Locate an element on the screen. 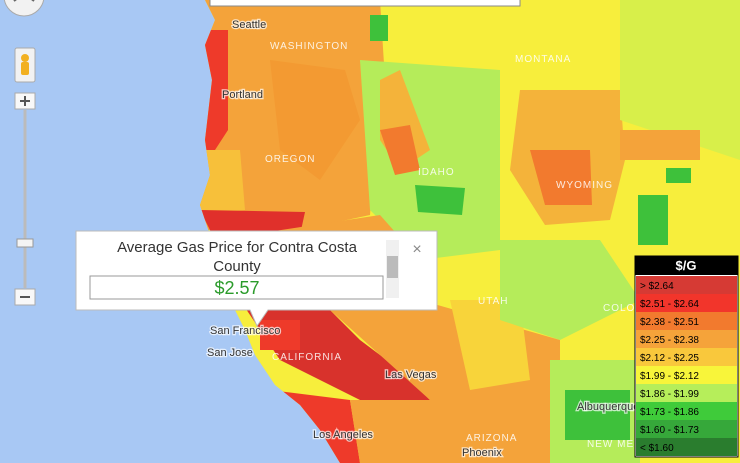 This screenshot has height=463, width=740. popup-value: $2.57 is located at coordinates (236, 288).